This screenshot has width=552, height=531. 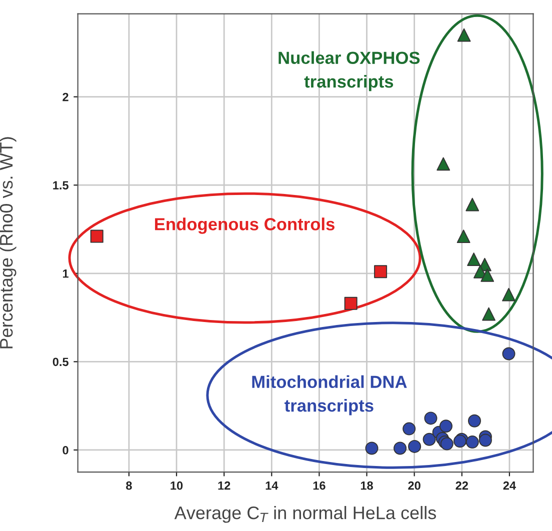 I want to click on x-tick-label: 8, so click(x=129, y=485).